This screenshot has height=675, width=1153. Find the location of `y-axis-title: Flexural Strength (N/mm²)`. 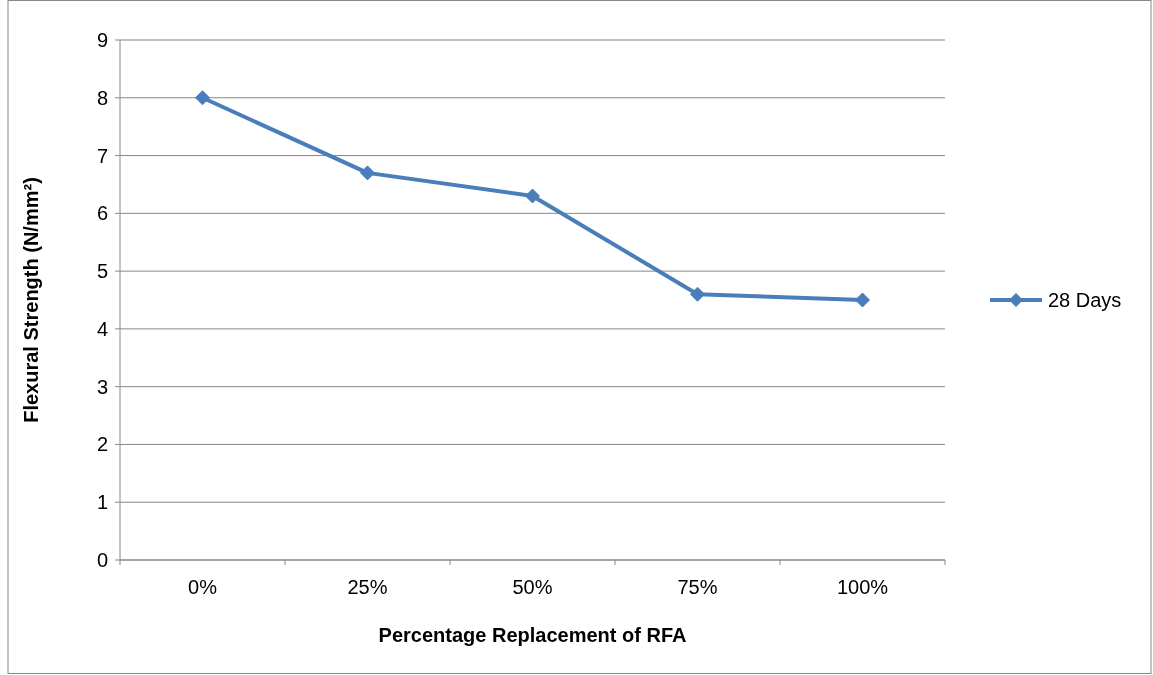

y-axis-title: Flexural Strength (N/mm²) is located at coordinates (31, 300).